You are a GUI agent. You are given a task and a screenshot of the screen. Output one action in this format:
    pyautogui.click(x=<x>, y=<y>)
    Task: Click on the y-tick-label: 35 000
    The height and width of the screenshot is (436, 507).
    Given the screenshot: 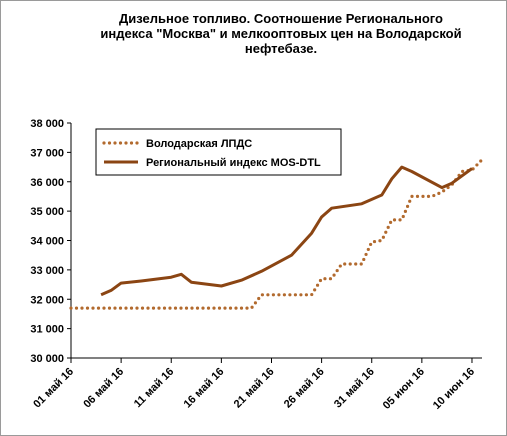 What is the action you would take?
    pyautogui.click(x=47, y=212)
    